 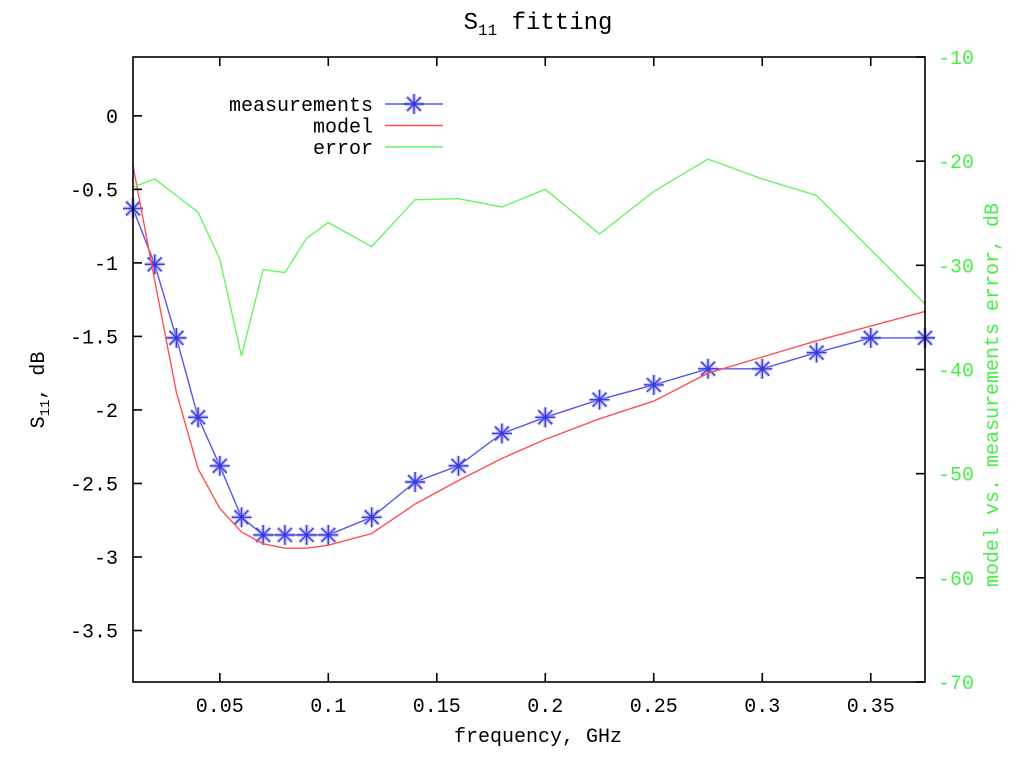 I want to click on y-left-tick-label: -2.5, so click(x=94, y=485).